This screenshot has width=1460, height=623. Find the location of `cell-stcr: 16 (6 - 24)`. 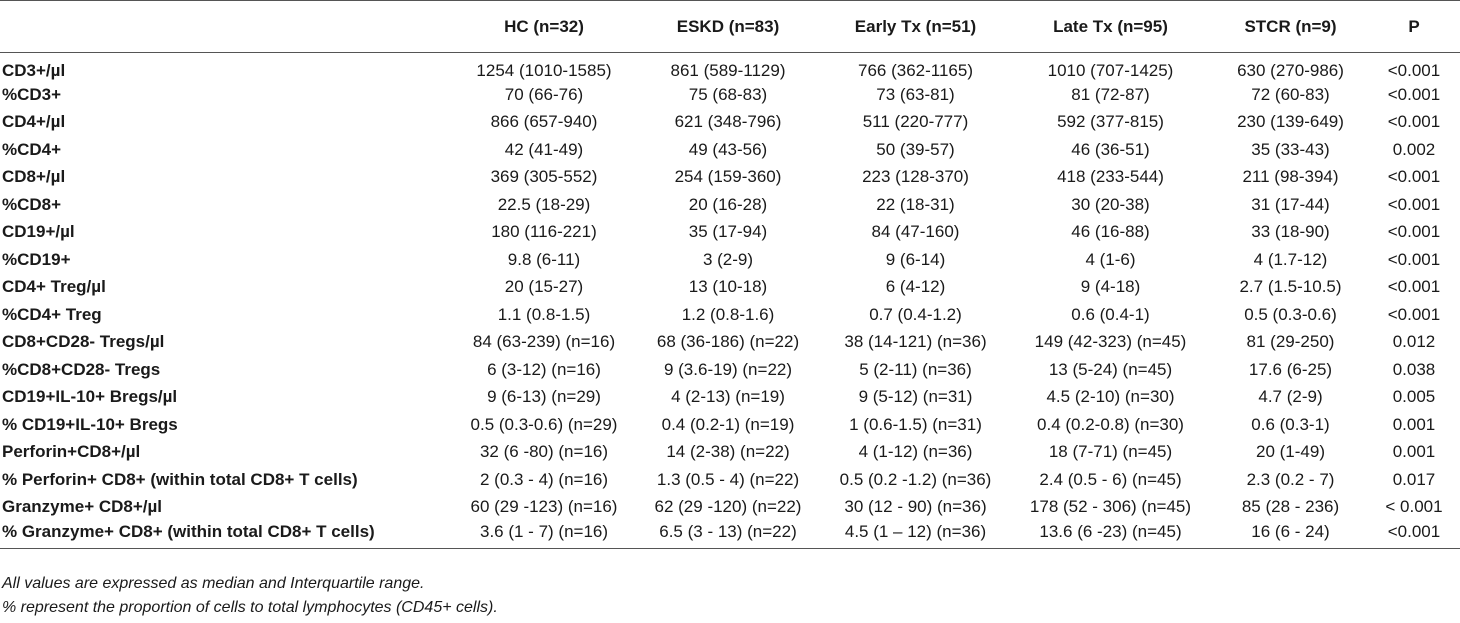

cell-stcr: 16 (6 - 24) is located at coordinates (1290, 535).